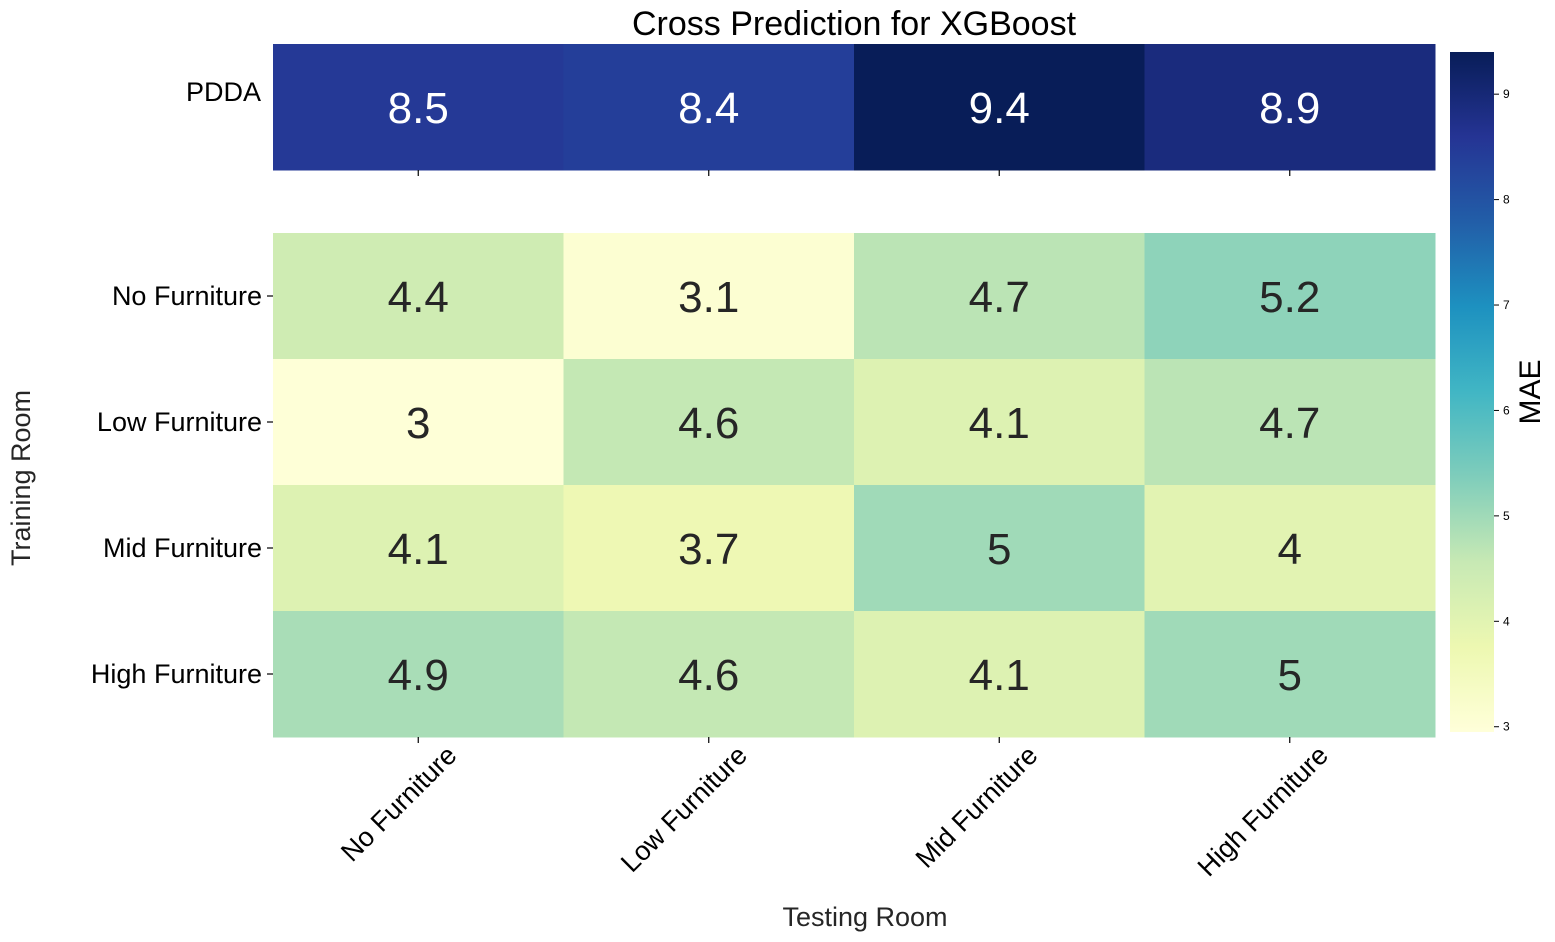 The width and height of the screenshot is (1555, 942). I want to click on main-panel-cell-label: 3, so click(418, 423).